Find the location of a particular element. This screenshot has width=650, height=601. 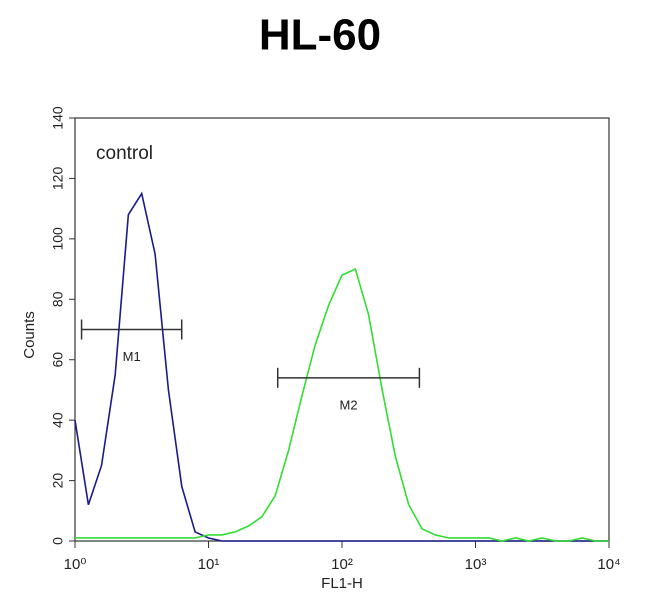

y-axis-label: Counts is located at coordinates (29, 335).